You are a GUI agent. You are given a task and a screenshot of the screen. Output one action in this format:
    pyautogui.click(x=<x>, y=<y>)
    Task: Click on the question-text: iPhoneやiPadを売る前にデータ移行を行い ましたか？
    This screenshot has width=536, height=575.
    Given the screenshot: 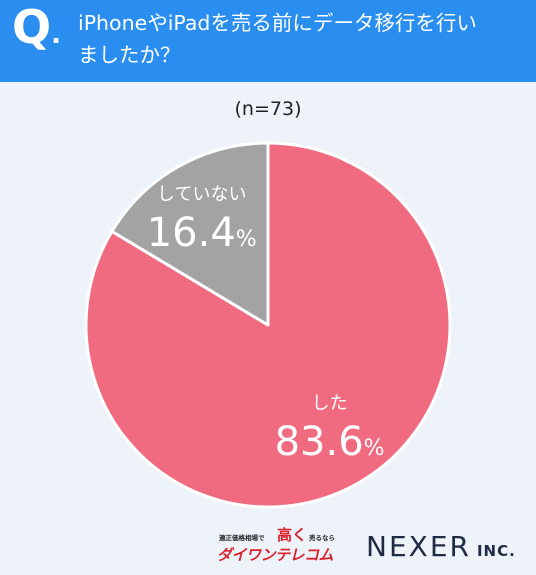 What is the action you would take?
    pyautogui.click(x=302, y=39)
    